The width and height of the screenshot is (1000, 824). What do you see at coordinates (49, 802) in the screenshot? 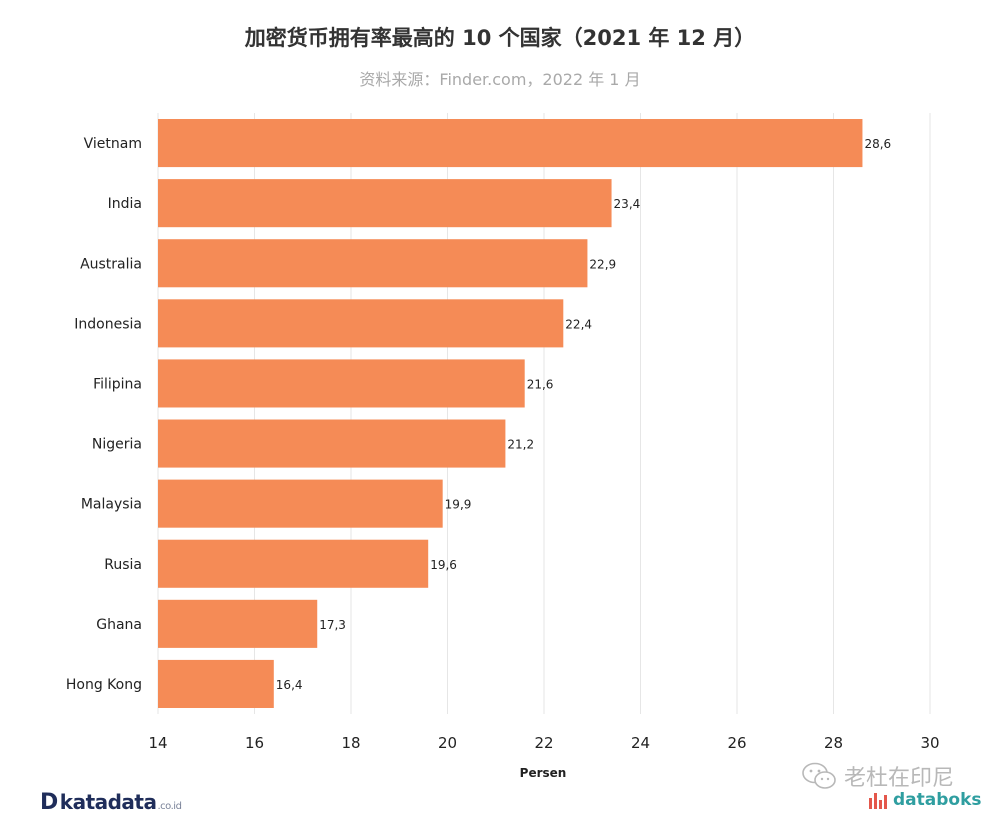
I see `katadata-logo-mark: D` at bounding box center [49, 802].